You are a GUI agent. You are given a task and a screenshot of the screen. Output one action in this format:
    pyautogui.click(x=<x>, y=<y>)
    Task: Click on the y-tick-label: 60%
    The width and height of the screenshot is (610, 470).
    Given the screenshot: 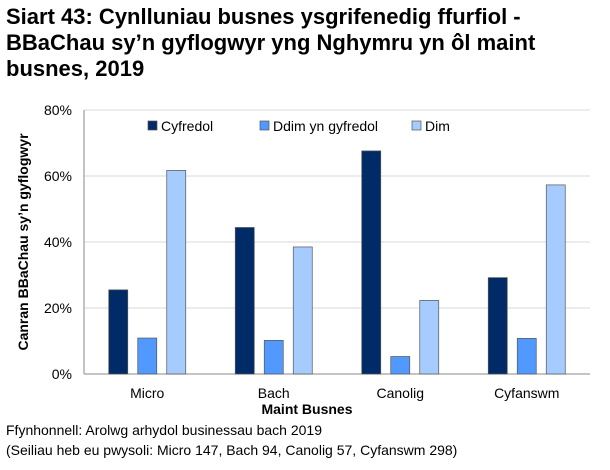 What is the action you would take?
    pyautogui.click(x=58, y=176)
    